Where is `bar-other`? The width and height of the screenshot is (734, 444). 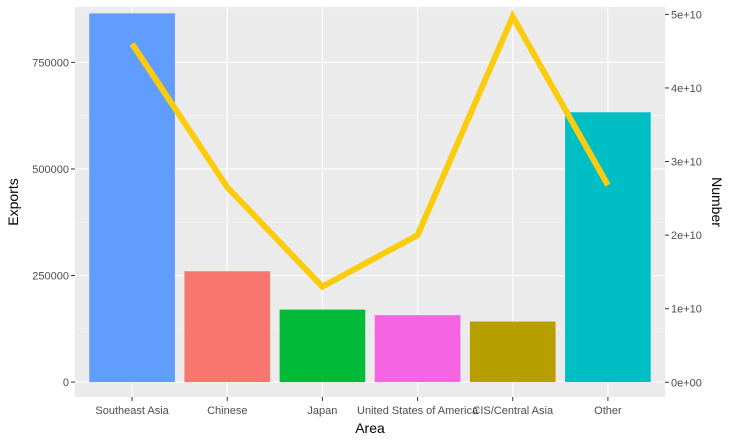
bar-other is located at coordinates (608, 247).